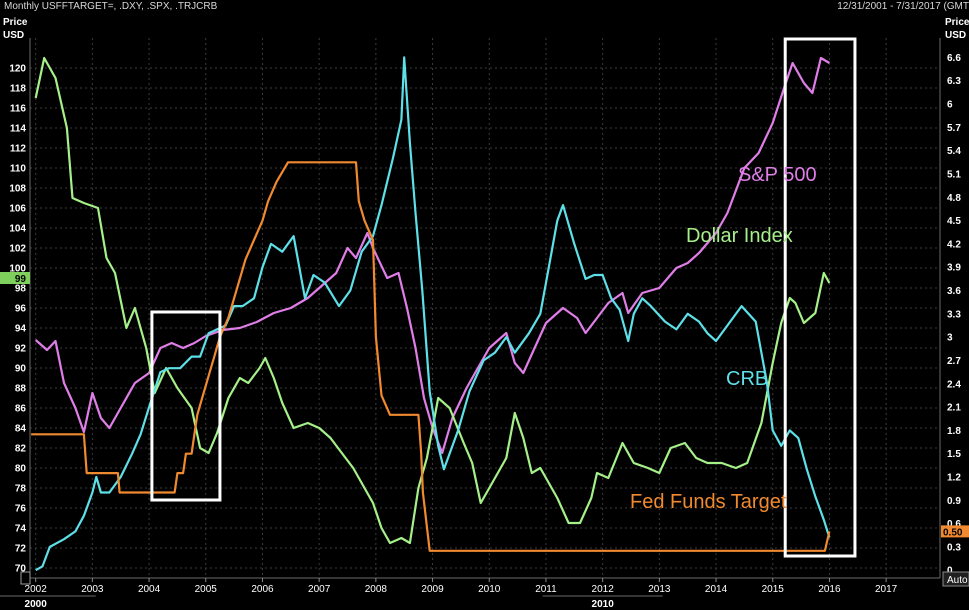 The height and width of the screenshot is (610, 969). I want to click on left-tick-label: 120, so click(17, 69).